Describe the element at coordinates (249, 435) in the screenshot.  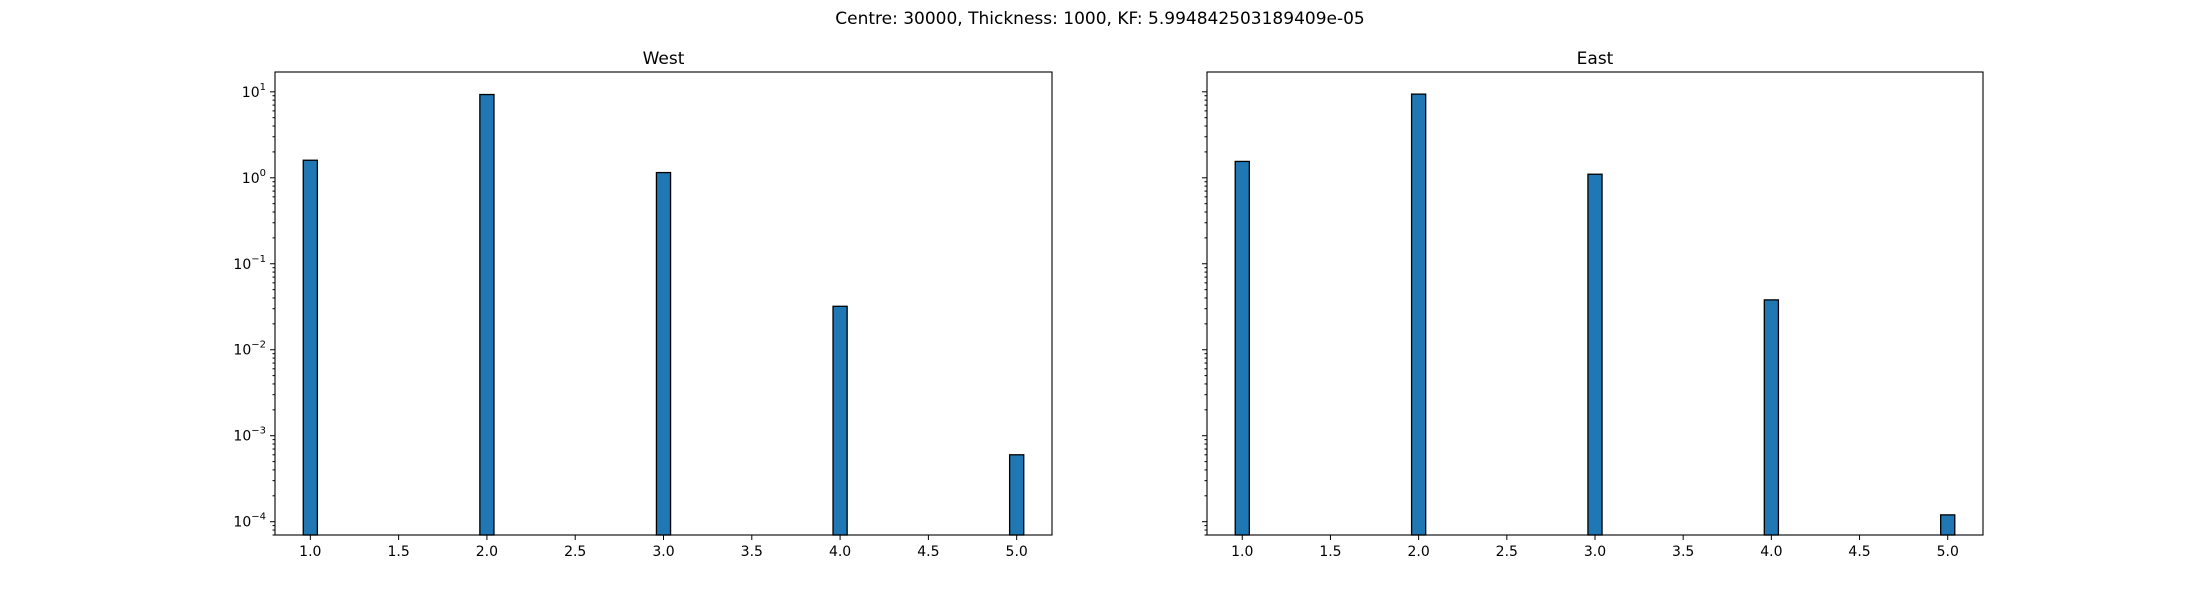
I see `y-tick-label: 10⁻³` at that location.